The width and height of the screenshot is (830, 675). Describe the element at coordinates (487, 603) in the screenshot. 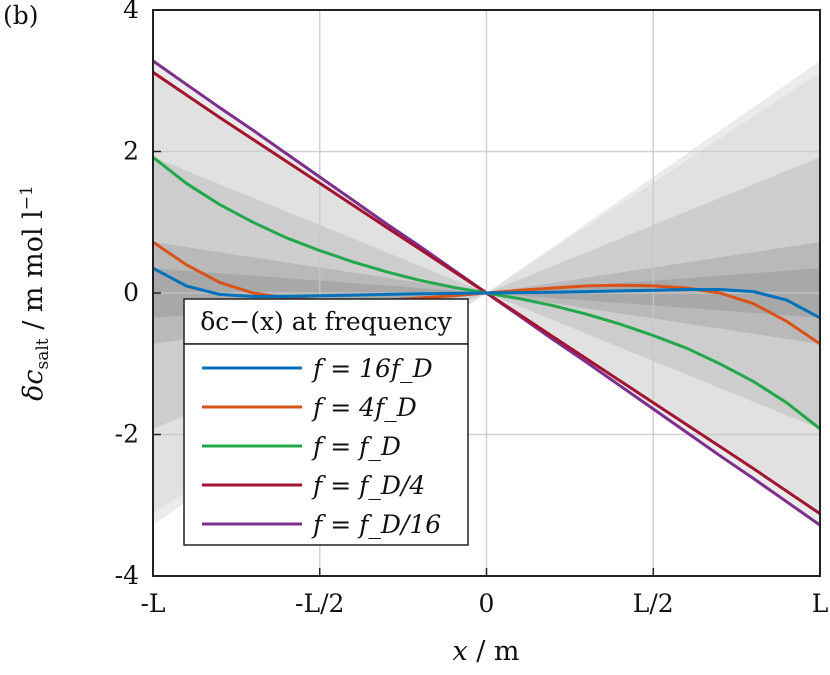

I see `x-tick-label: 0` at that location.